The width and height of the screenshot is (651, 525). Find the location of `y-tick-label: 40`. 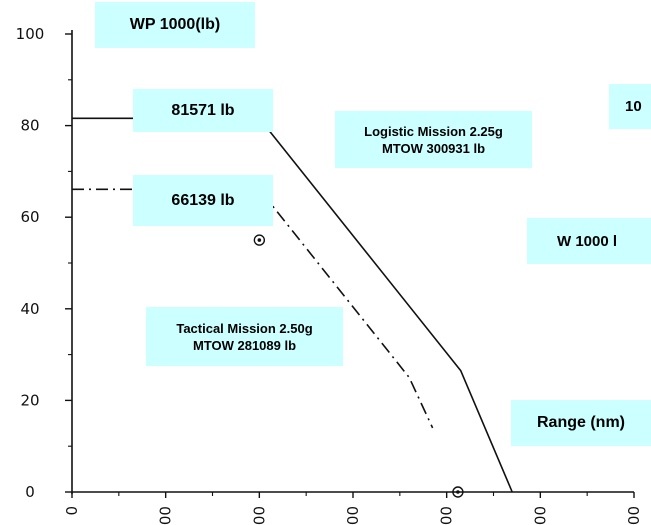

y-tick-label: 40 is located at coordinates (29, 309).